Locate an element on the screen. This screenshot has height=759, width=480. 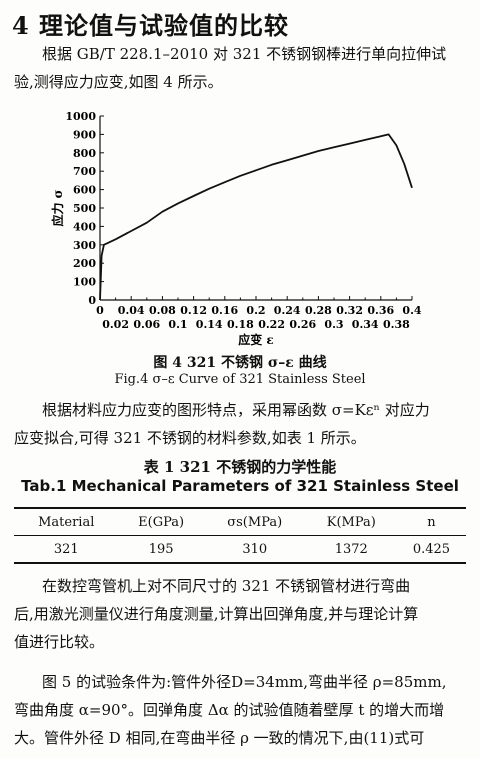
paragraph-line: 图 5 的试验条件为:管件外径D=34mm,弯曲半径 ρ=85mm, is located at coordinates (244, 682).